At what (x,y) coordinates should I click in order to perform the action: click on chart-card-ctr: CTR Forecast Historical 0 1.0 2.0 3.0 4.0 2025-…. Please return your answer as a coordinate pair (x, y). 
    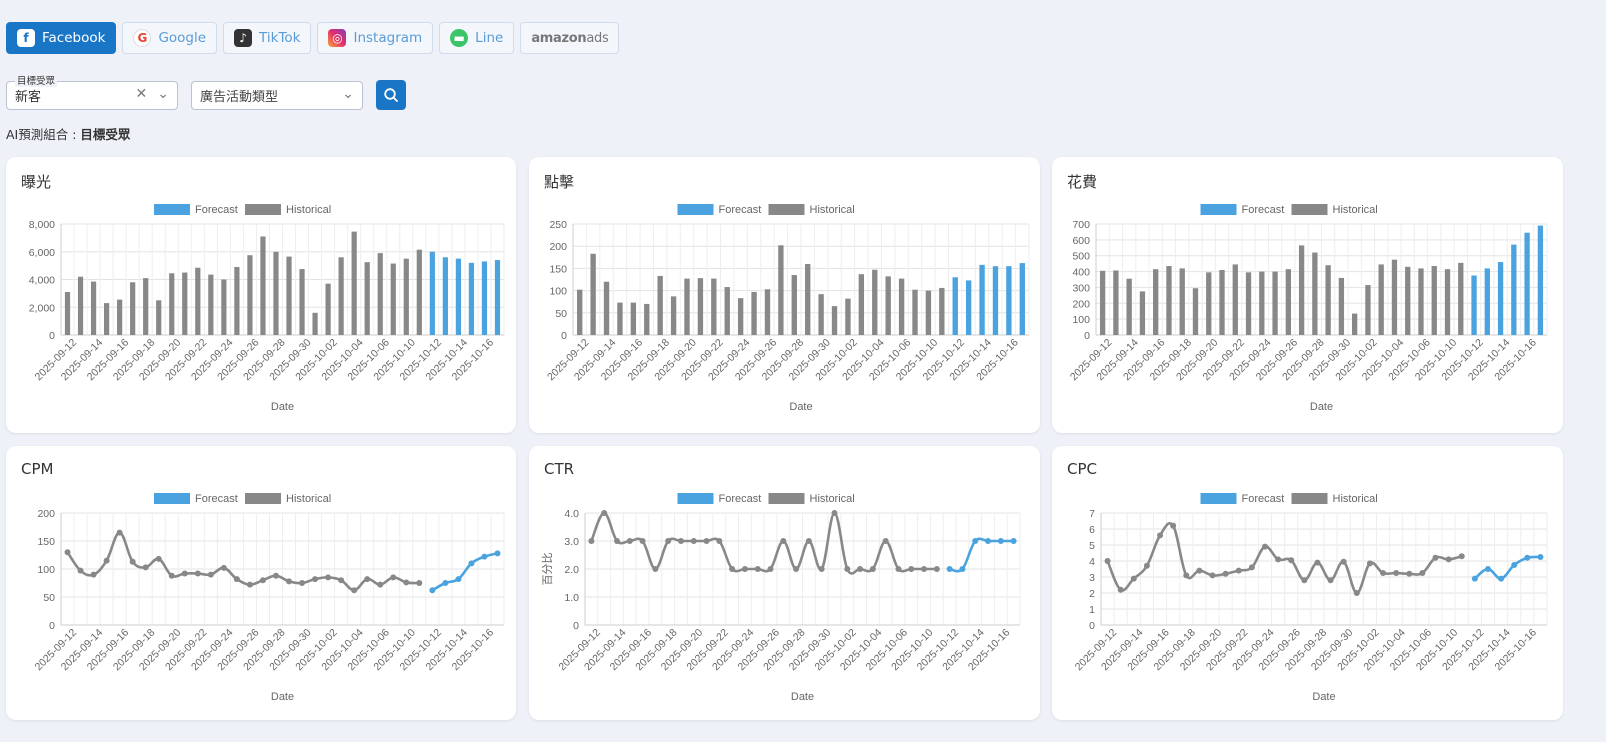
    Looking at the image, I should click on (784, 583).